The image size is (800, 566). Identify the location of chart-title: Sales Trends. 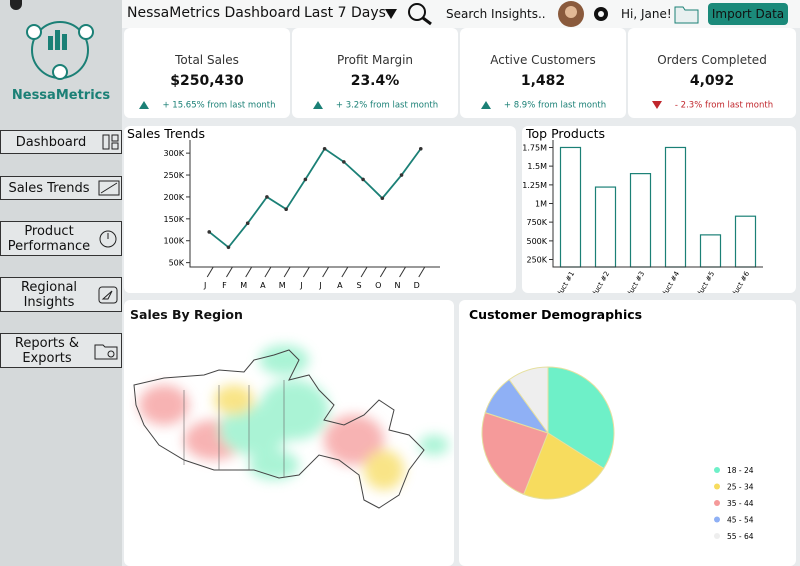
(166, 133).